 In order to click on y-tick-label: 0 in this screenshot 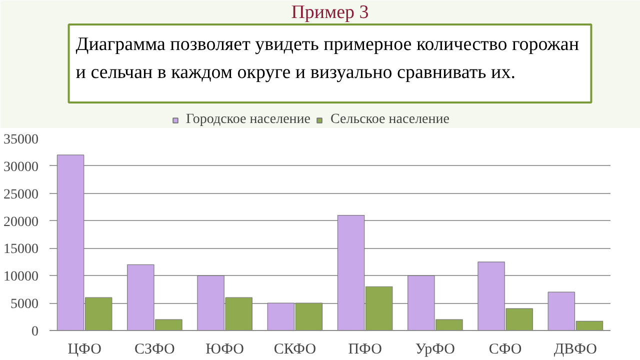, I will do `click(35, 332)`.